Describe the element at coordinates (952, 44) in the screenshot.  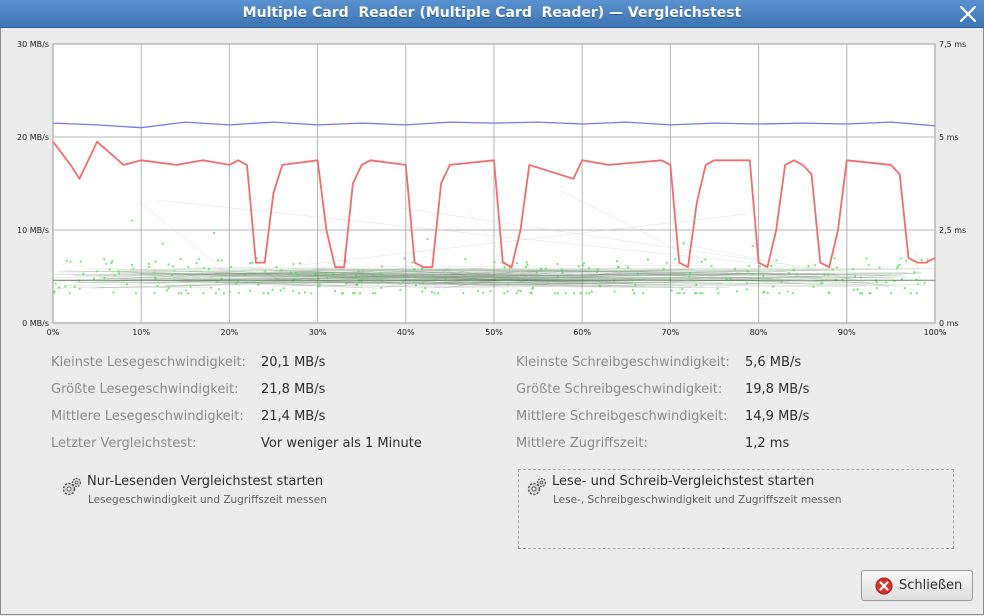
I see `y-right-tick-label: 7,5 ms` at that location.